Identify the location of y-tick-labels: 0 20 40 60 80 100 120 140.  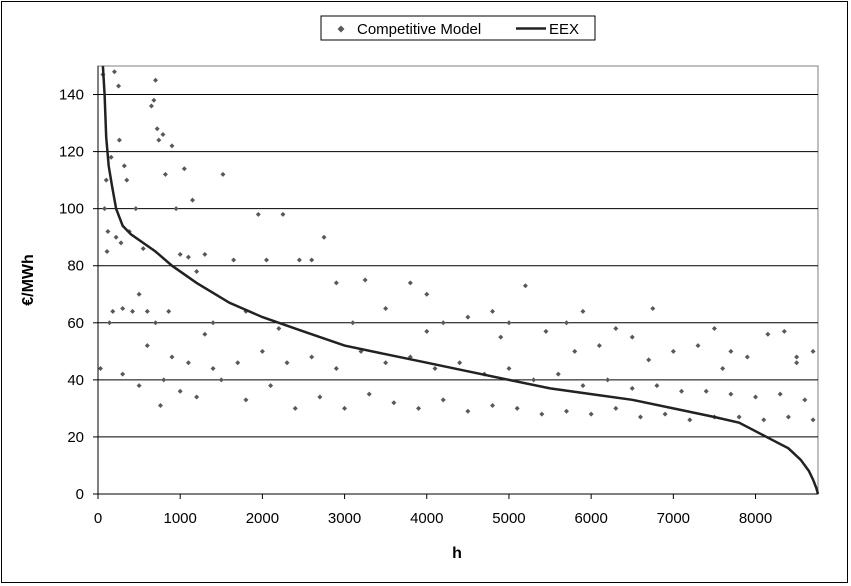
(71, 295).